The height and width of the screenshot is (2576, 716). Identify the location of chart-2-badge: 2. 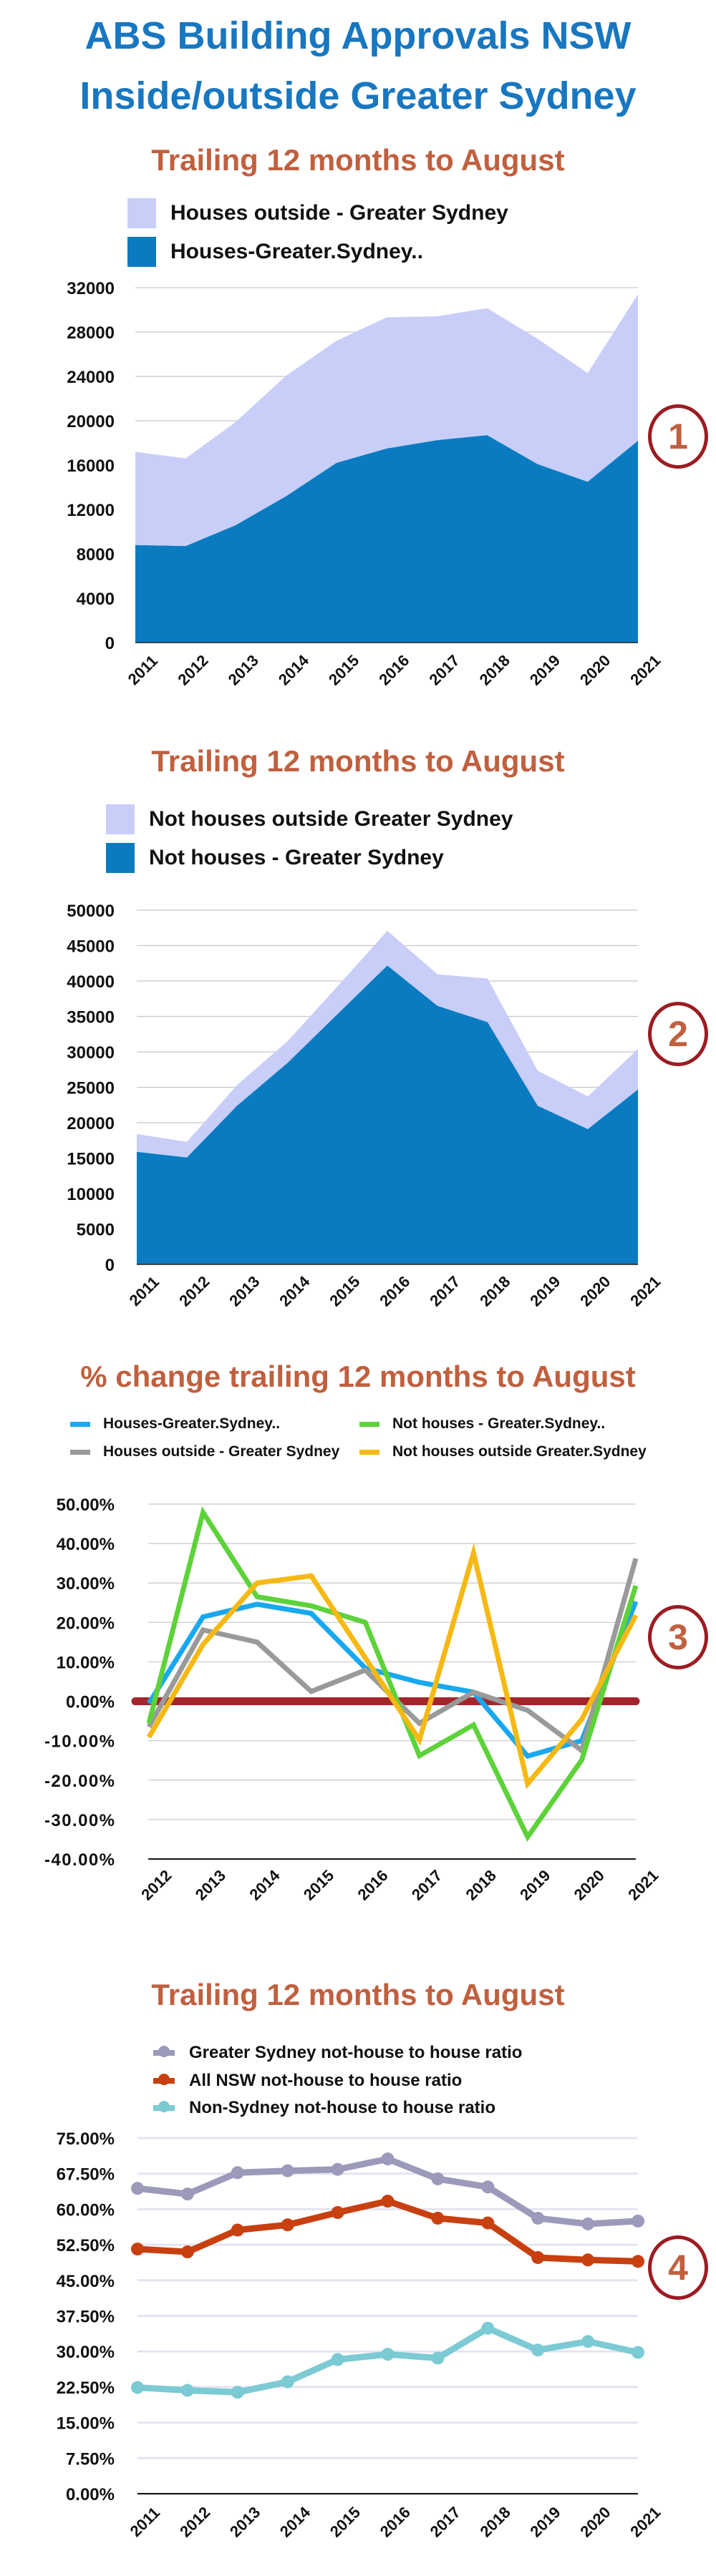
(678, 1034).